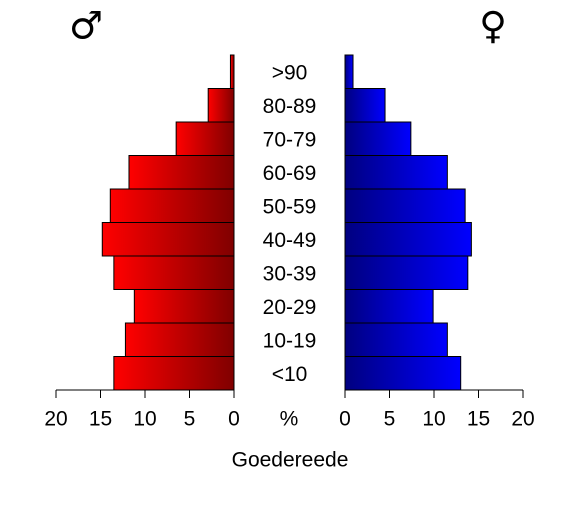  Describe the element at coordinates (493, 26) in the screenshot. I see `legend-entry: ♀` at that location.